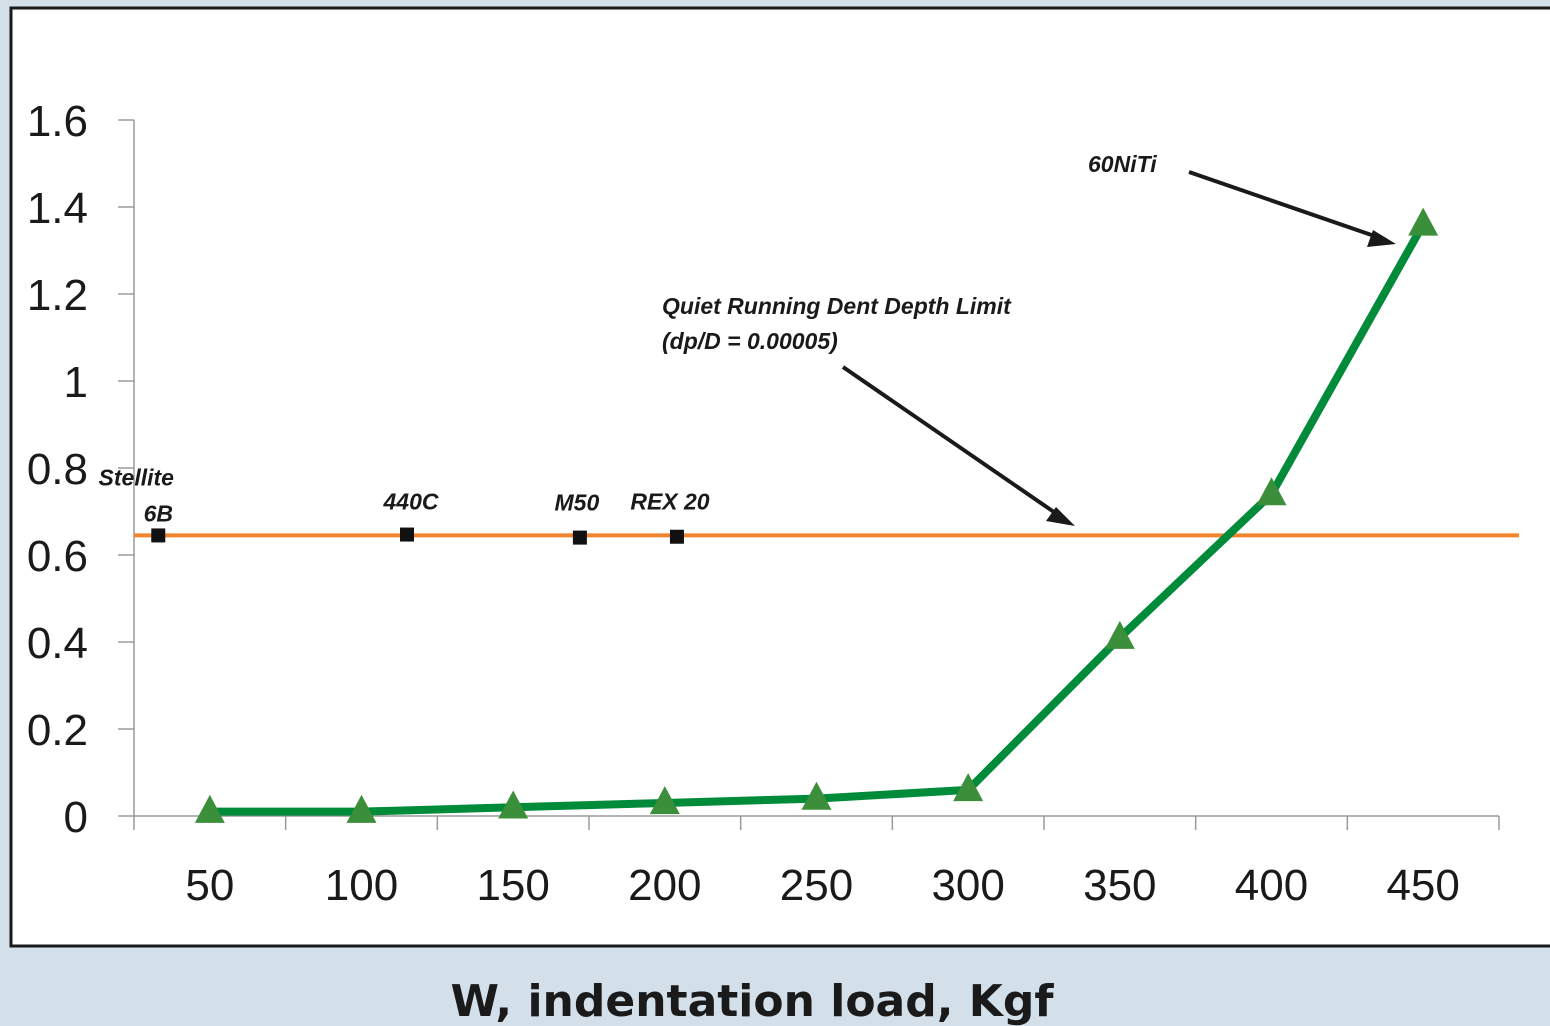 Image resolution: width=1550 pixels, height=1026 pixels. I want to click on x-tick-label: 50, so click(209, 885).